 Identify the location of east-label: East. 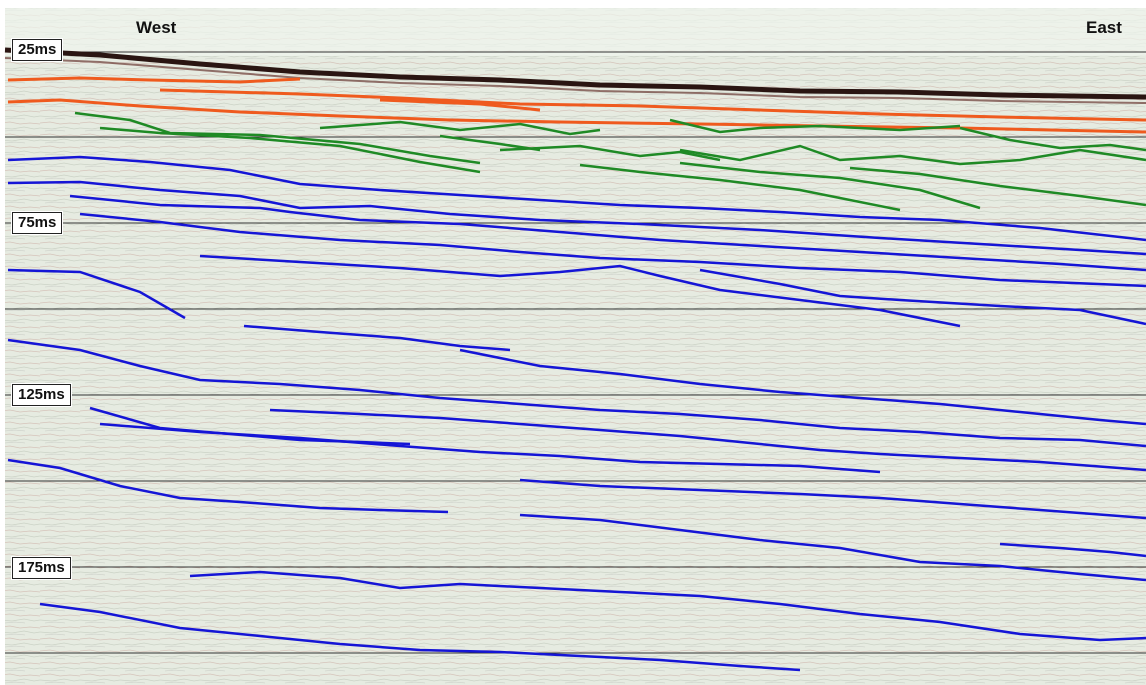
(1104, 27).